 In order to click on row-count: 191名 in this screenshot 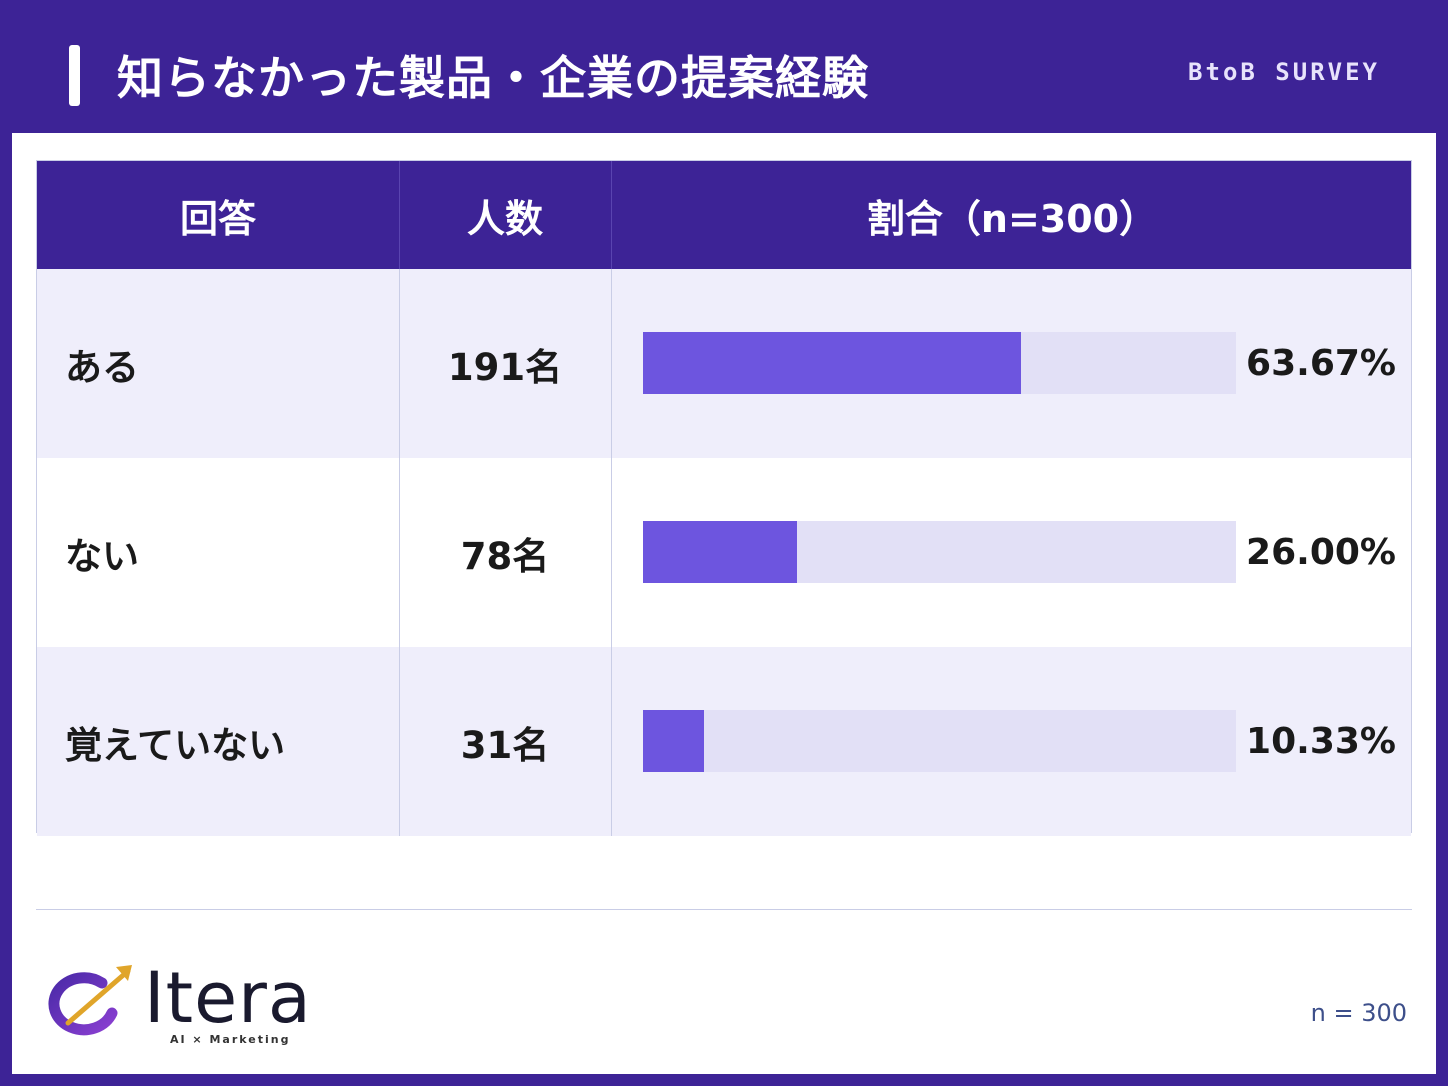, I will do `click(505, 367)`.